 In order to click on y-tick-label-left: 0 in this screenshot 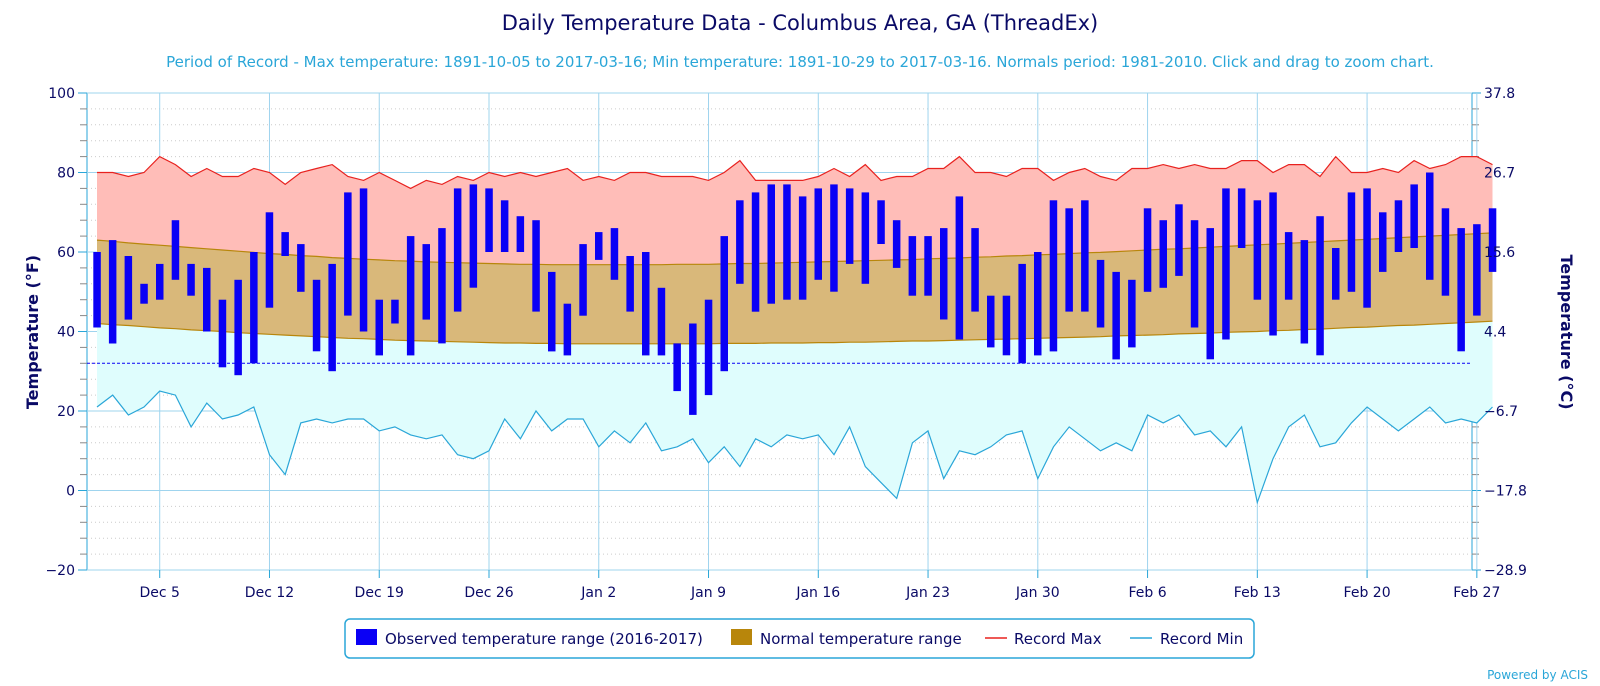, I will do `click(70, 492)`.